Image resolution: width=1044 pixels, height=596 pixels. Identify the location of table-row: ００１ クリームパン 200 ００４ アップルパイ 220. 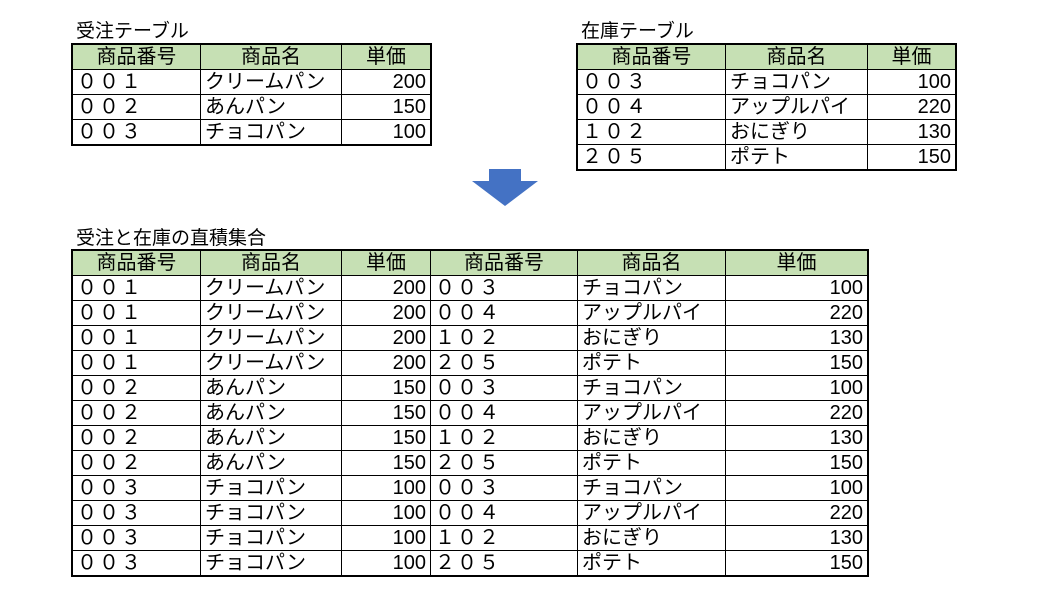
(470, 313).